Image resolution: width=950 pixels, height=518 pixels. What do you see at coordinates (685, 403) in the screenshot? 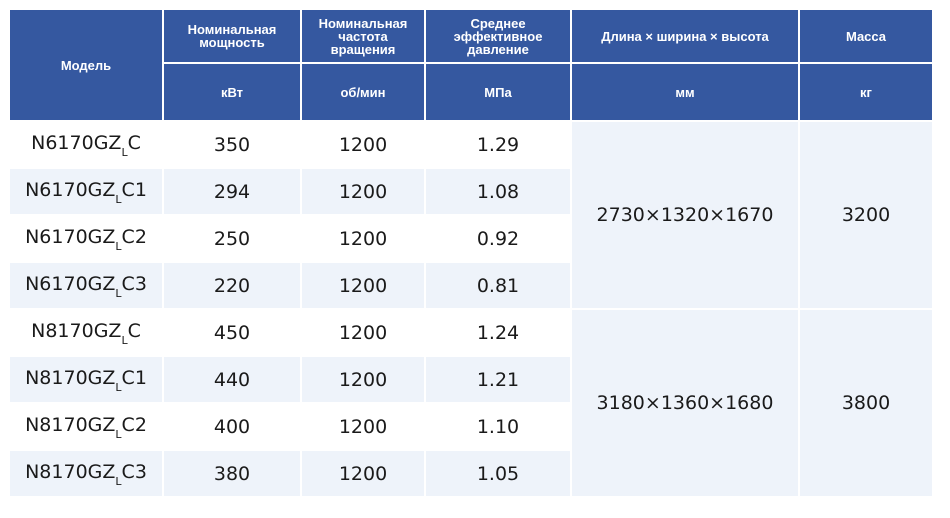
I see `cell-dimensions: 3180×1360×1680` at bounding box center [685, 403].